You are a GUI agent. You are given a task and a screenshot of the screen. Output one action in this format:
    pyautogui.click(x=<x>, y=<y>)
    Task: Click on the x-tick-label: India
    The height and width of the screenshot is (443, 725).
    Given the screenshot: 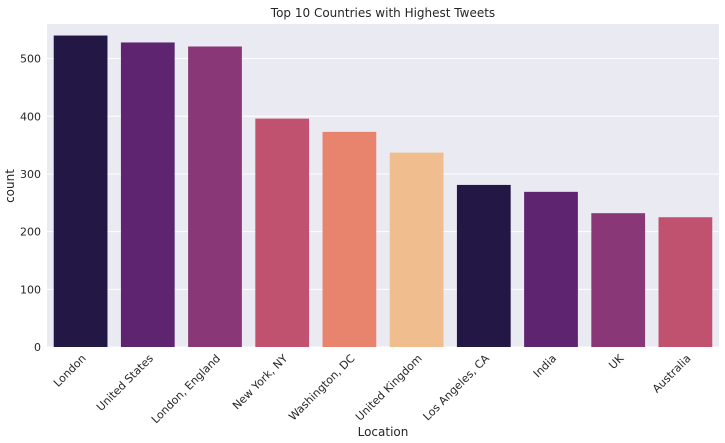 What is the action you would take?
    pyautogui.click(x=545, y=366)
    